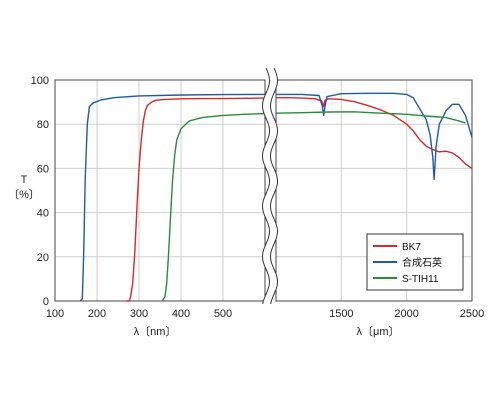 Image resolution: width=500 pixels, height=417 pixels. Describe the element at coordinates (97, 314) in the screenshot. I see `x-tick-label: 200` at that location.